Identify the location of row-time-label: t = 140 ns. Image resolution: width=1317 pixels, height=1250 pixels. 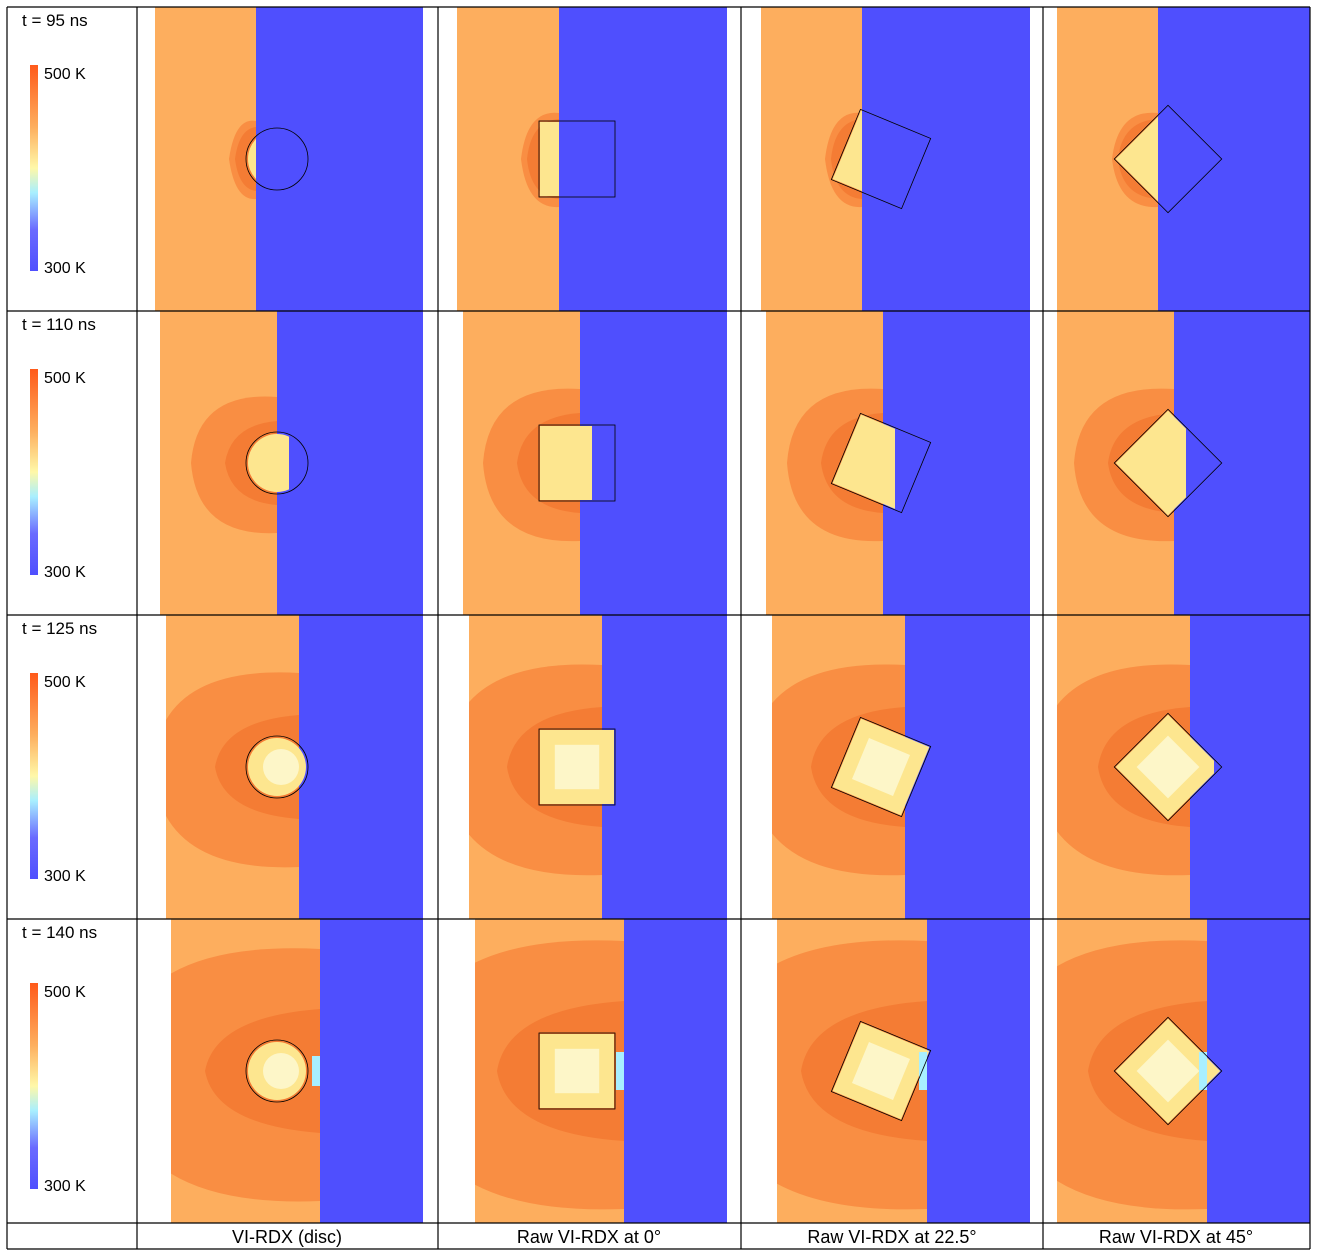
(59, 932).